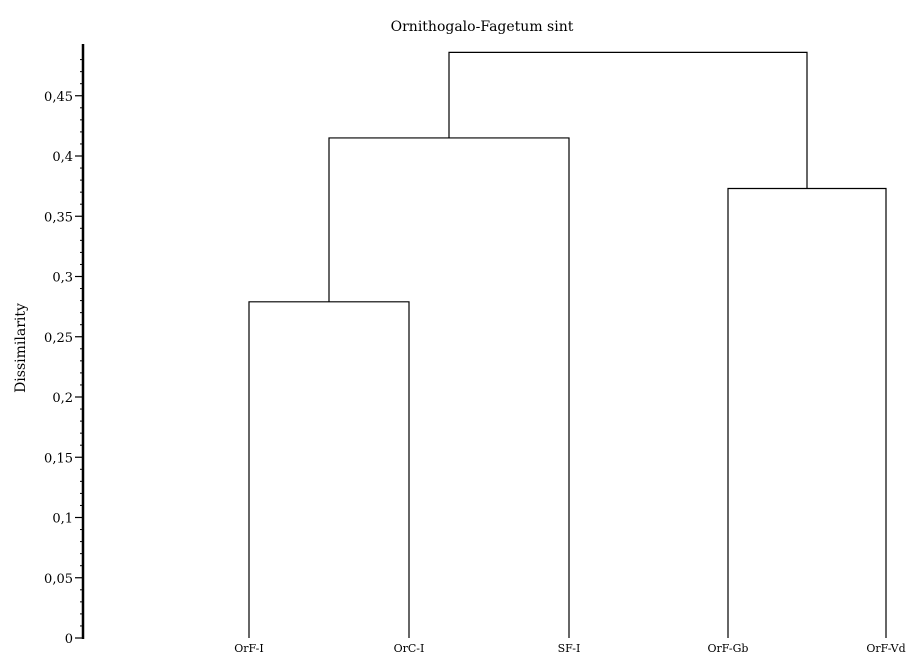 The image size is (912, 657). I want to click on y-tick-label: 0,15, so click(58, 458).